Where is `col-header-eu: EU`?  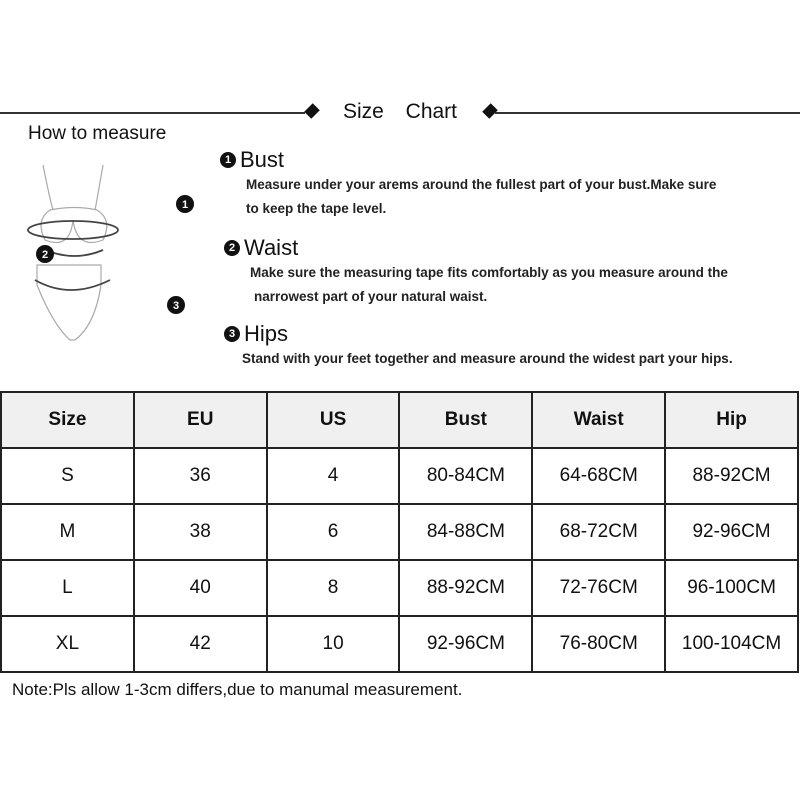 col-header-eu: EU is located at coordinates (200, 420).